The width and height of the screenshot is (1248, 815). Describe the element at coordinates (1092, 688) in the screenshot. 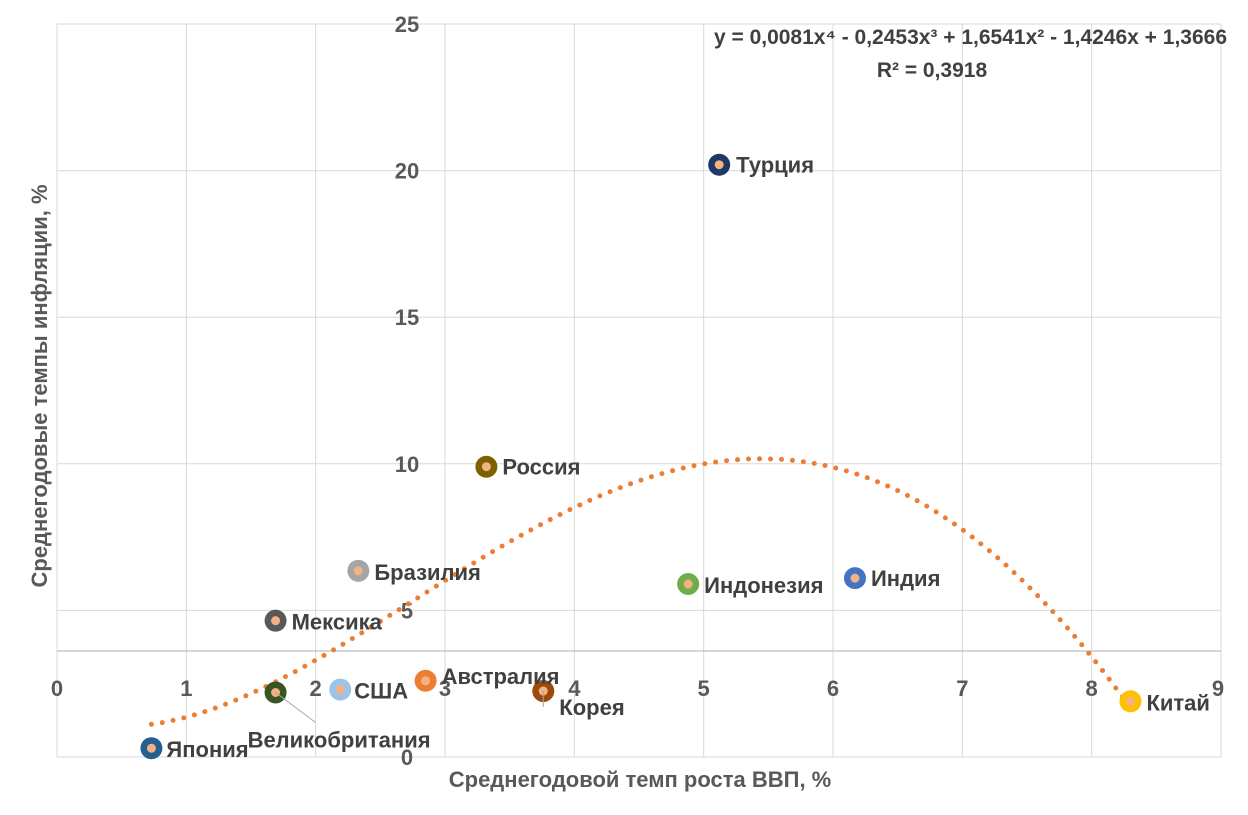

I see `x-tick-label: 8` at that location.